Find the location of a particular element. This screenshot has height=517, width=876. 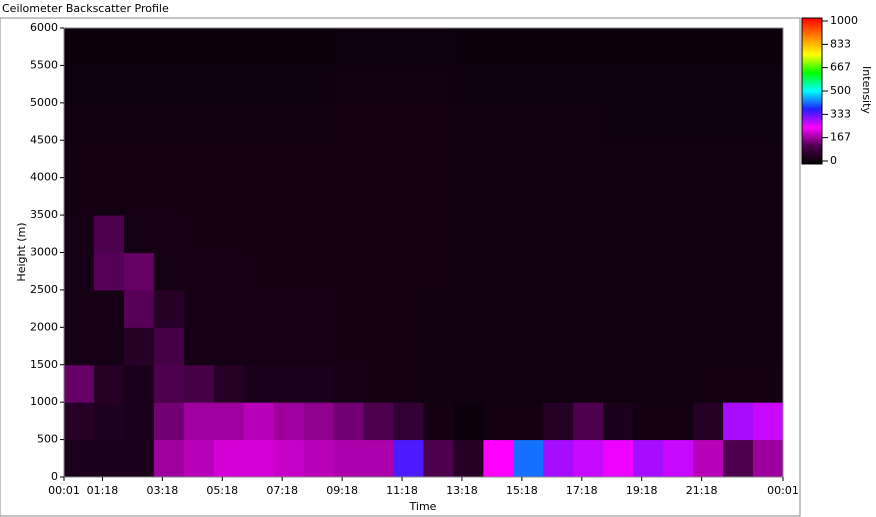

x-tick-label: 01:18 is located at coordinates (103, 490).